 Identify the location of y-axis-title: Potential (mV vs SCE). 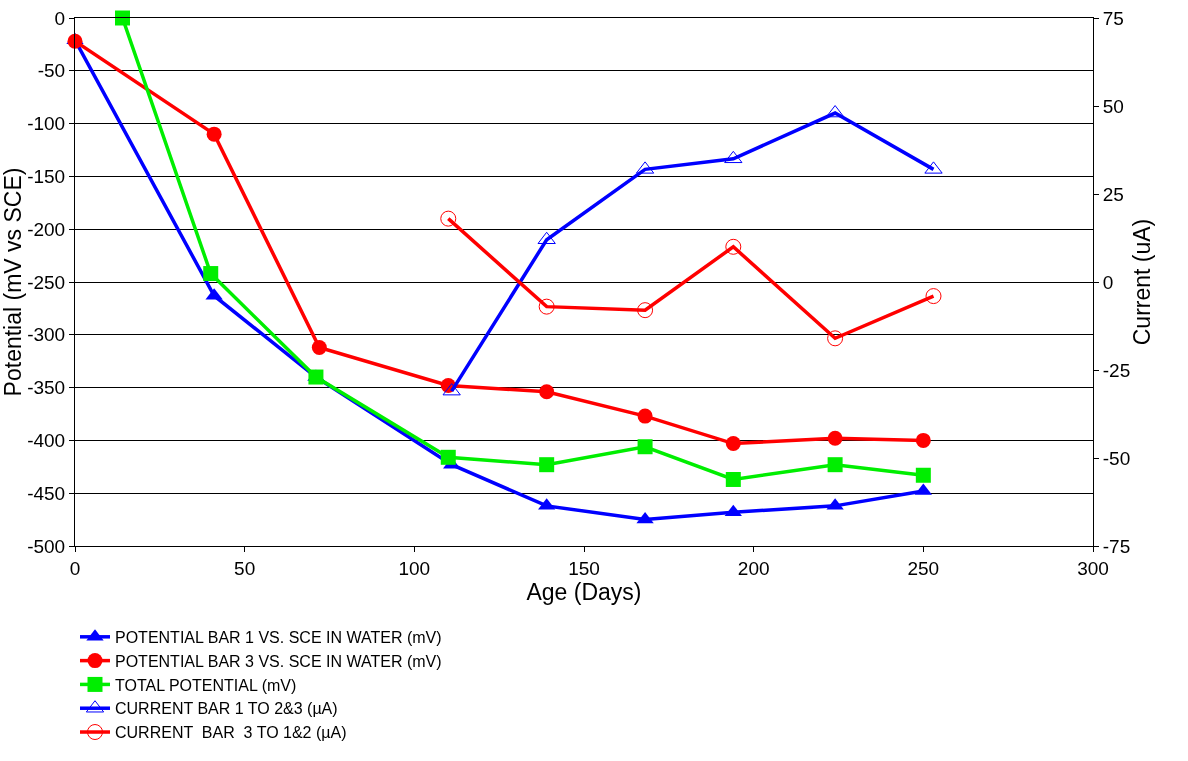
(13, 282).